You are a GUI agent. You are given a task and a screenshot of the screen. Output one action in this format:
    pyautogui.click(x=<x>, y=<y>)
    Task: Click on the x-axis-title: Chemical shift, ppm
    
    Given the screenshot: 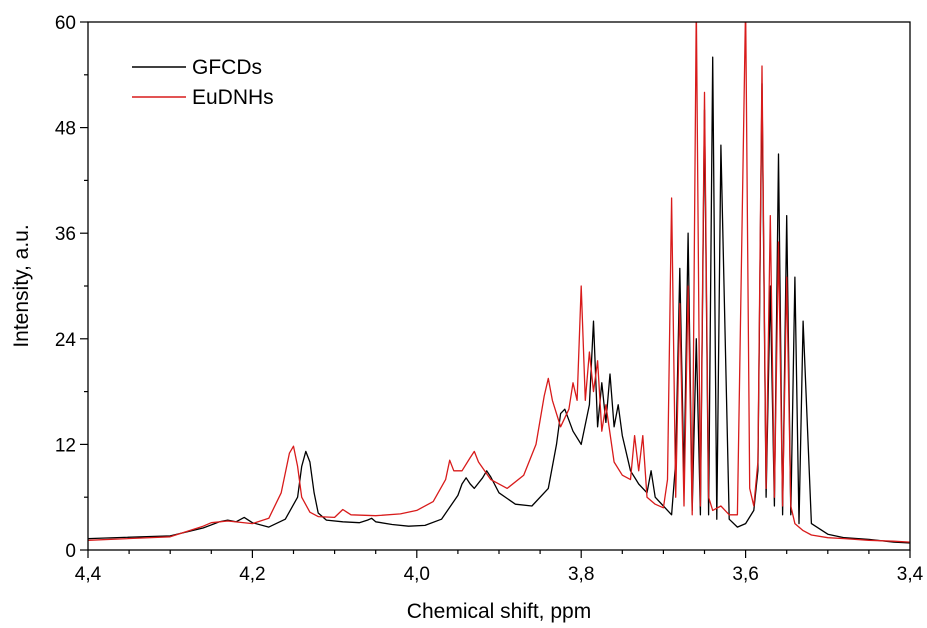 What is the action you would take?
    pyautogui.click(x=499, y=611)
    